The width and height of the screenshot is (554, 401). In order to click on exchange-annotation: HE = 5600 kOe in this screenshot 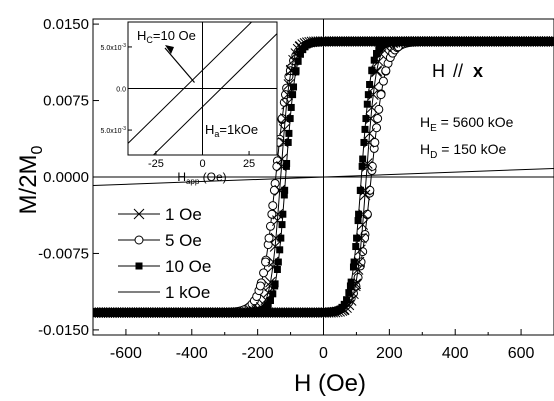, I will do `click(467, 124)`.